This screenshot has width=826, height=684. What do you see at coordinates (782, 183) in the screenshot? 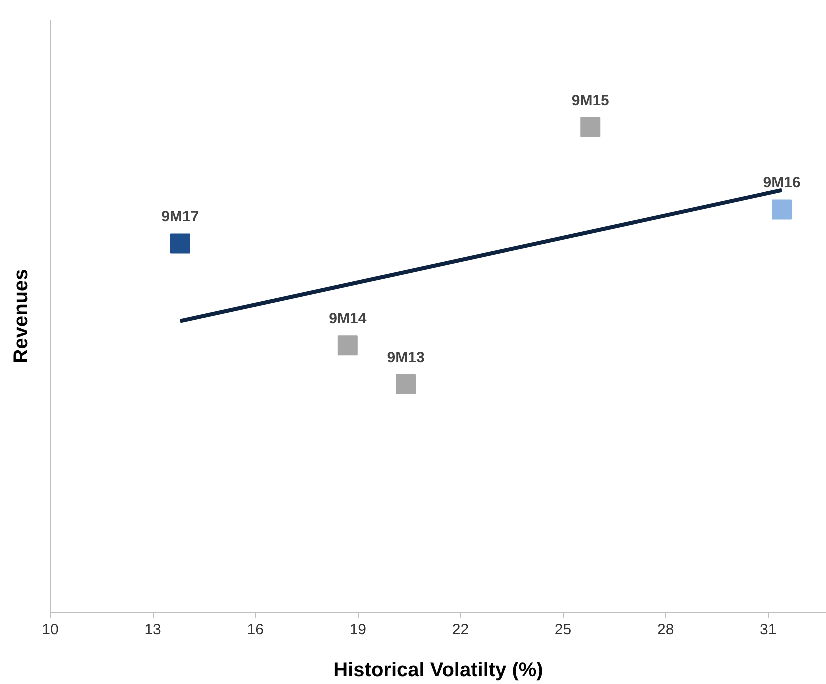
I see `series-label: 9M16` at bounding box center [782, 183].